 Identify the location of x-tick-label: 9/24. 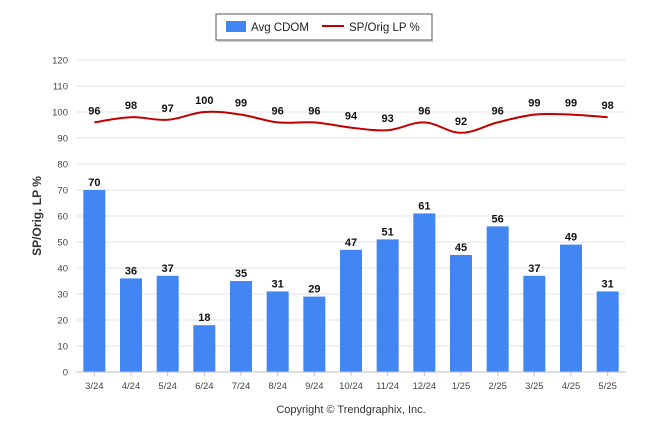
(314, 386).